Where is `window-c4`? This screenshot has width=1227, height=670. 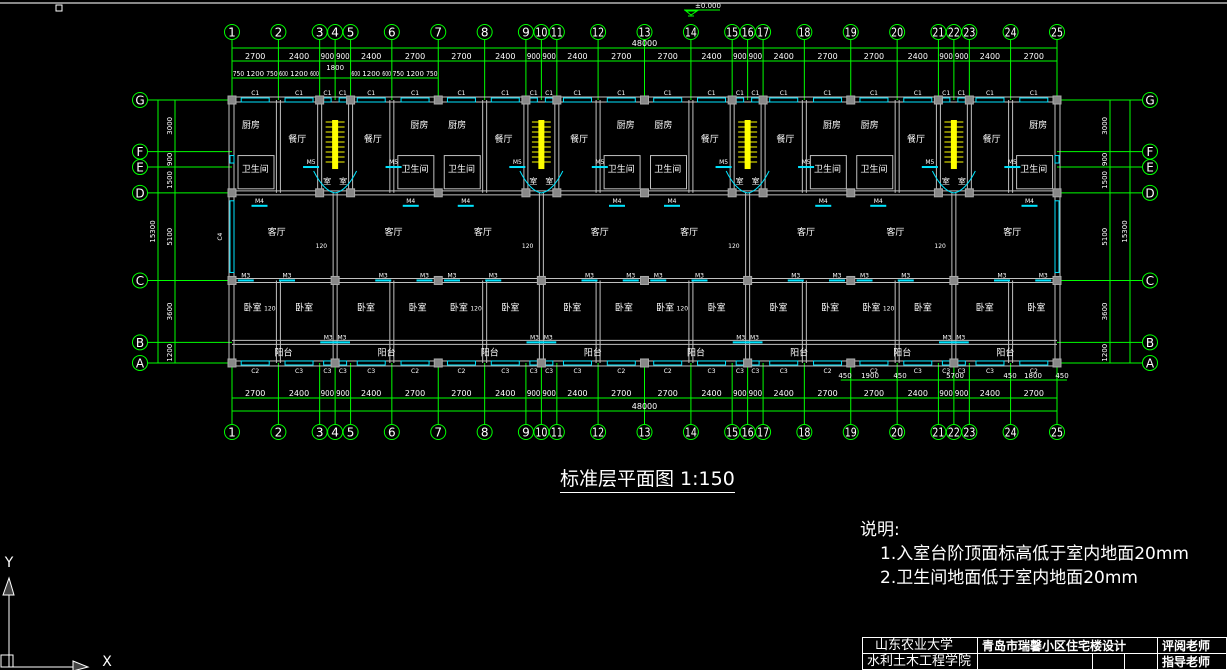 window-c4 is located at coordinates (1057, 159).